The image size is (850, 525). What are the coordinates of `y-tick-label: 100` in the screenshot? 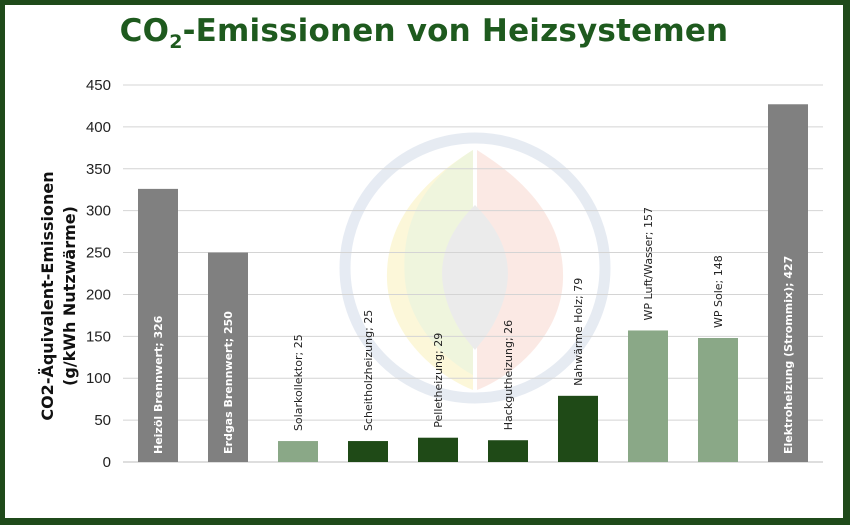 It's located at (98, 378).